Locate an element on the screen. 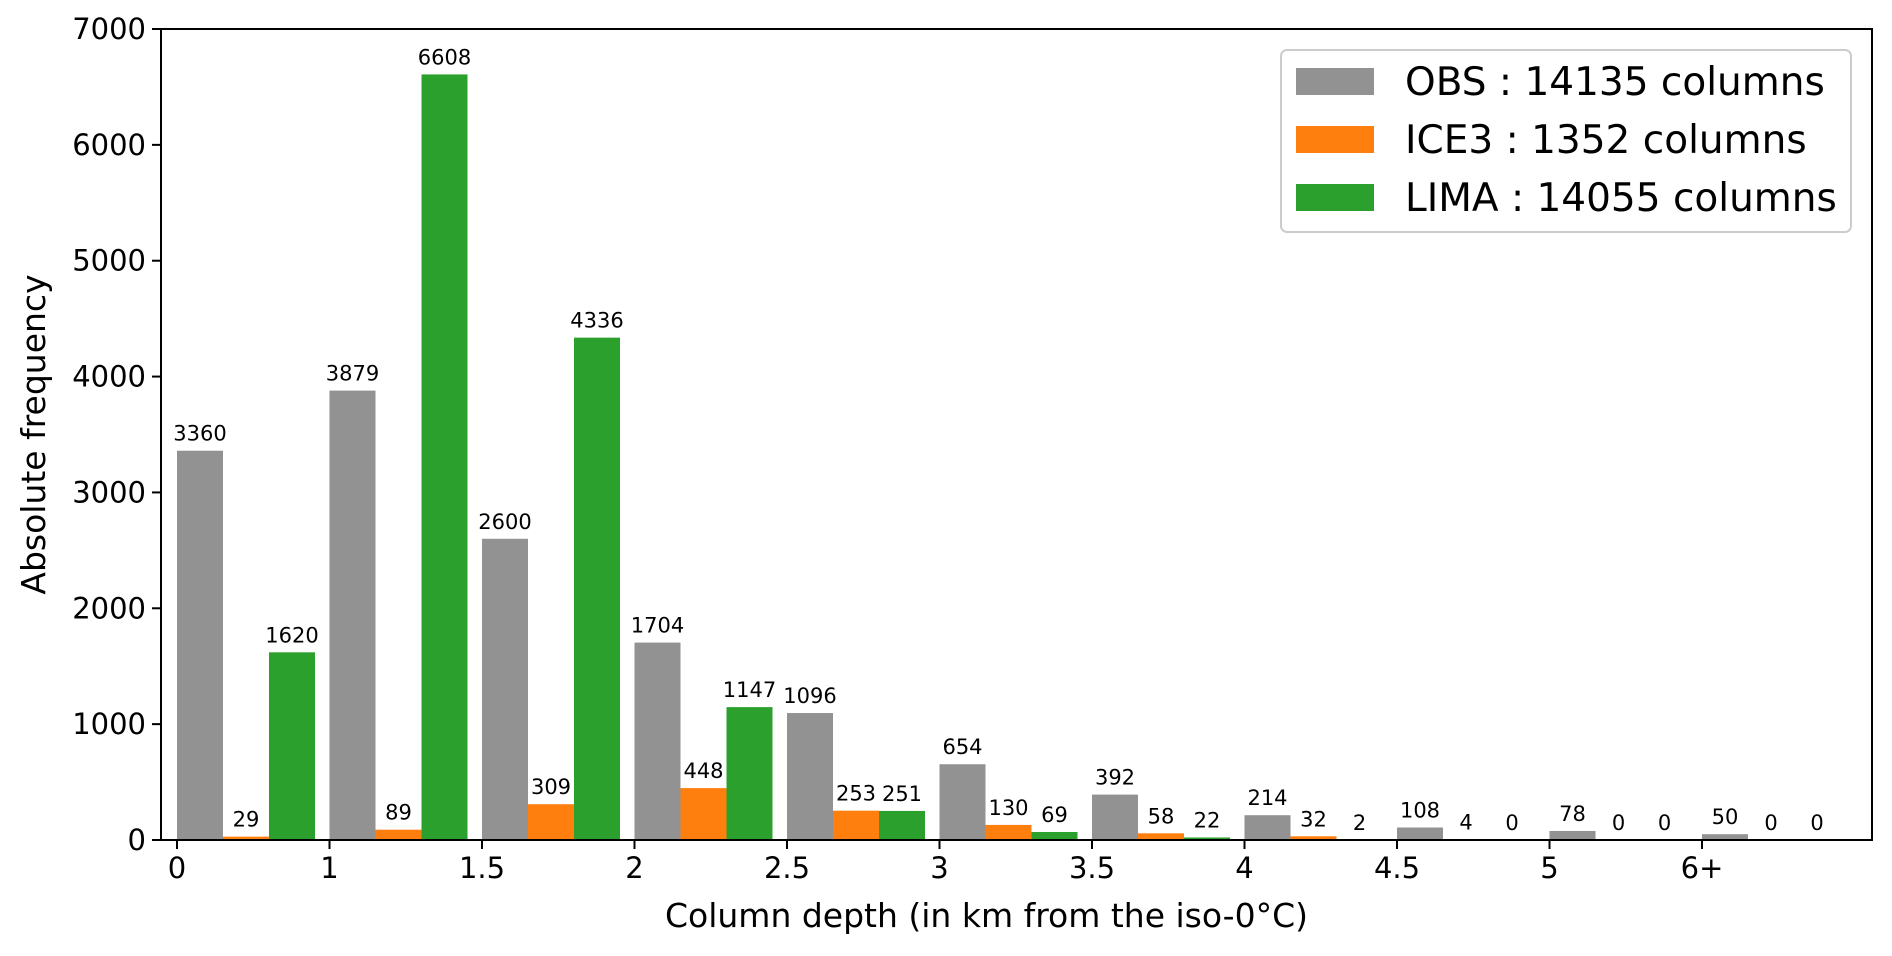  data-label-obs-2: 2600 is located at coordinates (504, 522).